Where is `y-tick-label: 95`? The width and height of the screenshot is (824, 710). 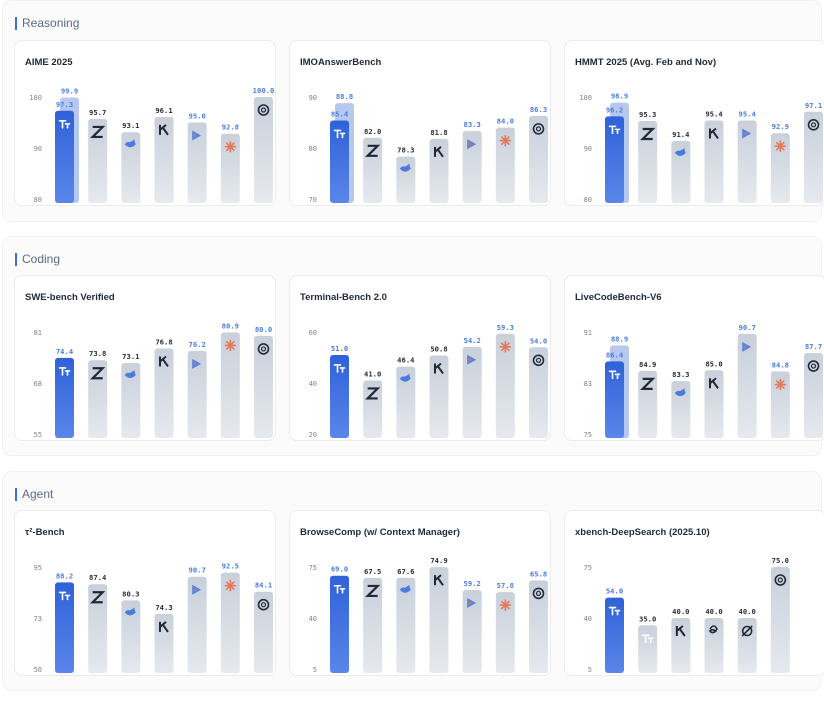 y-tick-label: 95 is located at coordinates (38, 568).